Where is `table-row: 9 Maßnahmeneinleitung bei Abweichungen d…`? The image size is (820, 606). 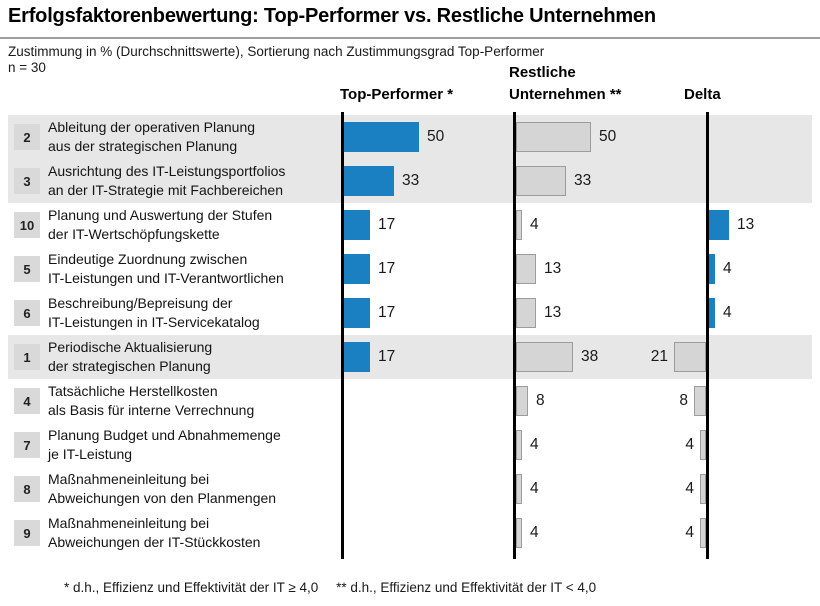
table-row: 9 Maßnahmeneinleitung bei Abweichungen d… is located at coordinates (410, 533).